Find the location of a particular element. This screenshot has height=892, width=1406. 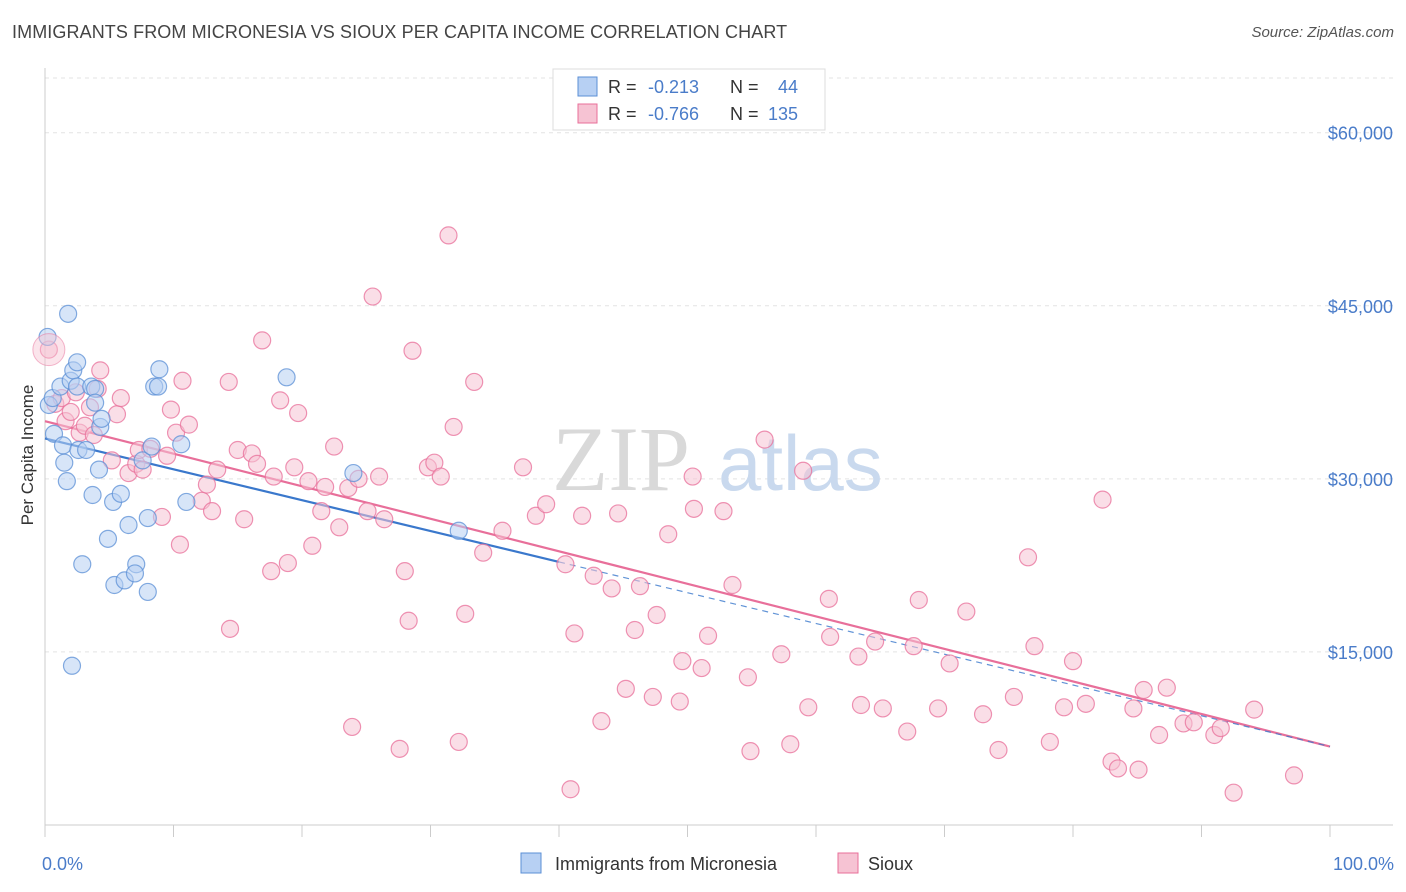

legend-n-label-blue: N = is located at coordinates (744, 87).